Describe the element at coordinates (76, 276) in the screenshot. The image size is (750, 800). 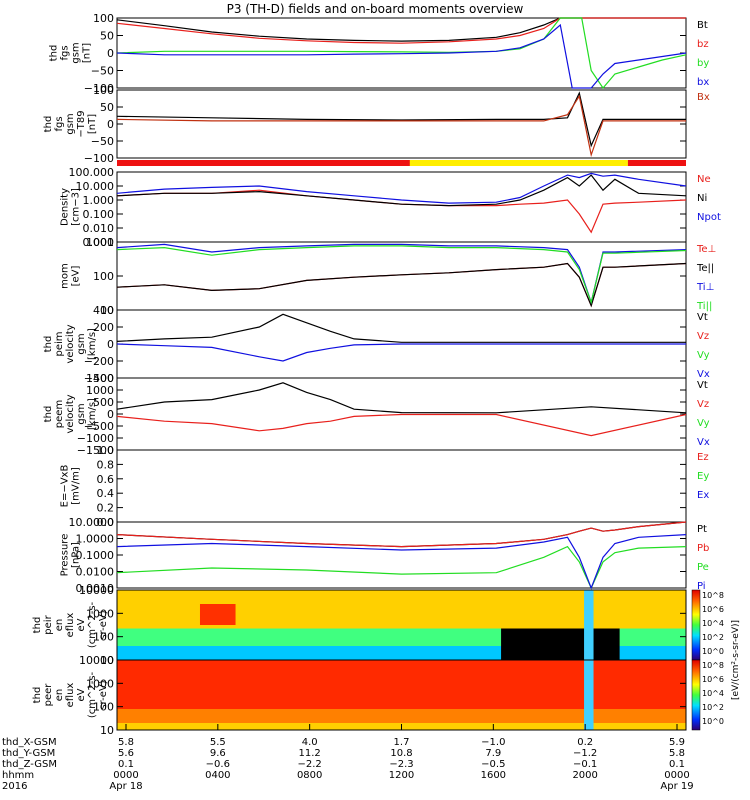
I see `y-axis-label: [eV]` at that location.